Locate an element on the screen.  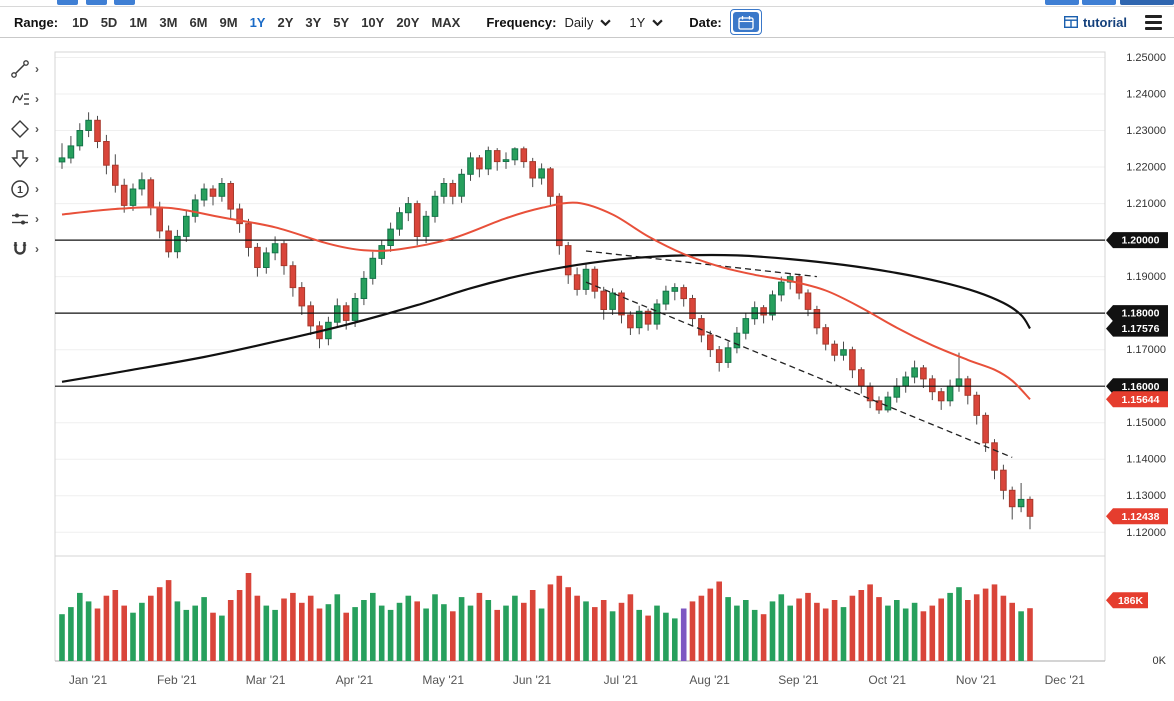
measure-tool: › is located at coordinates (26, 219).